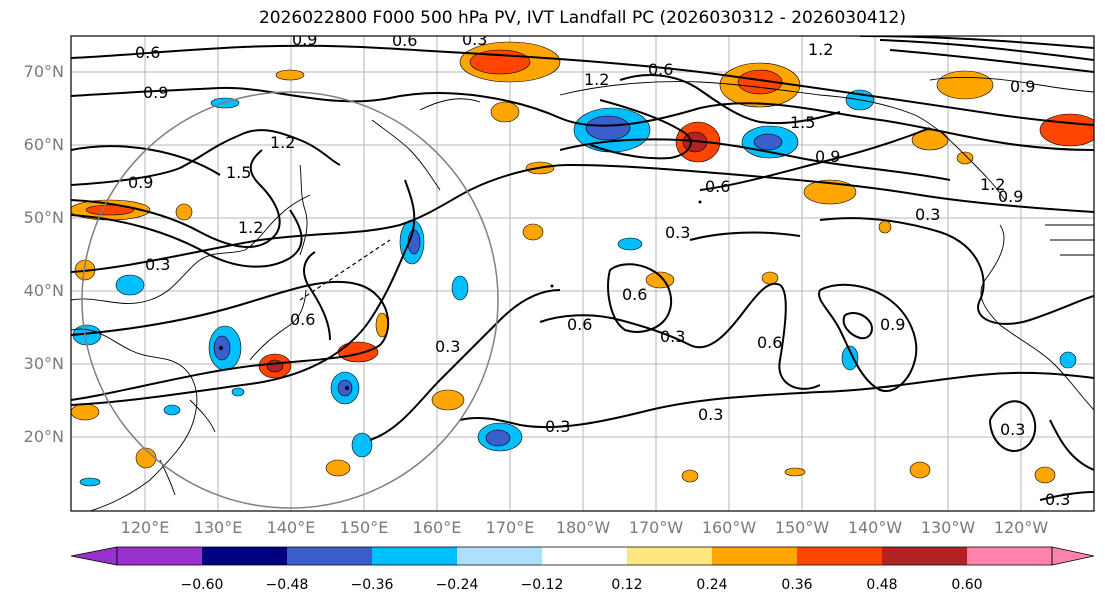 This screenshot has width=1105, height=604. What do you see at coordinates (291, 527) in the screenshot?
I see `lon-label: 140°E` at bounding box center [291, 527].